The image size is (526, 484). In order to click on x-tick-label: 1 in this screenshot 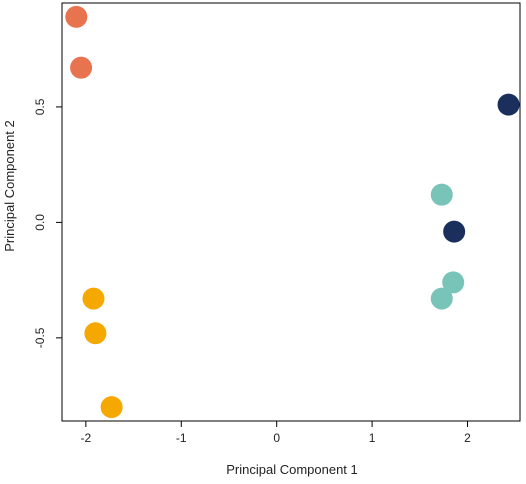, I will do `click(372, 438)`.